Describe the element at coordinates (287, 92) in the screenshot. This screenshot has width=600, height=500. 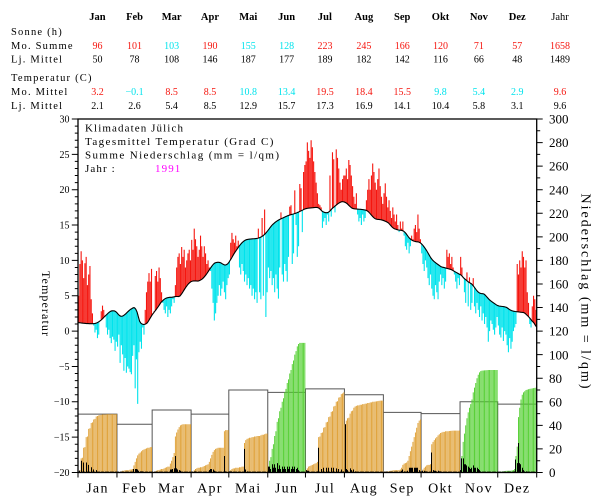
I see `svg-text: 13.4` at that location.